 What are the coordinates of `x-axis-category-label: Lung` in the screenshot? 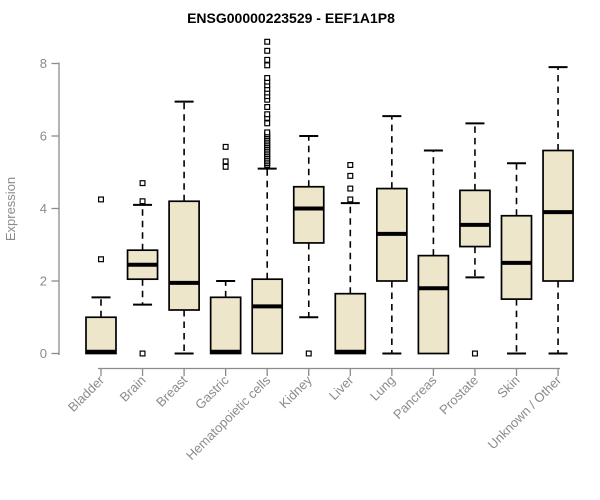 It's located at (382, 388).